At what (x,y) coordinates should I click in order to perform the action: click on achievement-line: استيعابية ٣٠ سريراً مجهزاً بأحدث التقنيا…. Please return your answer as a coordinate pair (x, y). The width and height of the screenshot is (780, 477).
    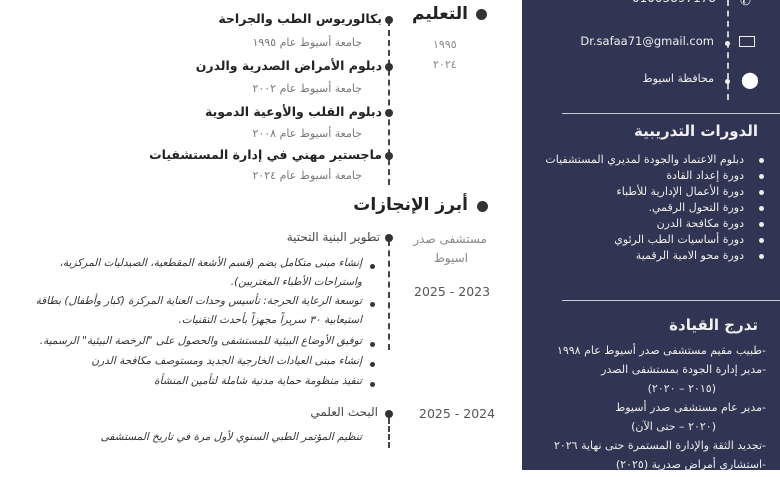
    Looking at the image, I should click on (270, 320).